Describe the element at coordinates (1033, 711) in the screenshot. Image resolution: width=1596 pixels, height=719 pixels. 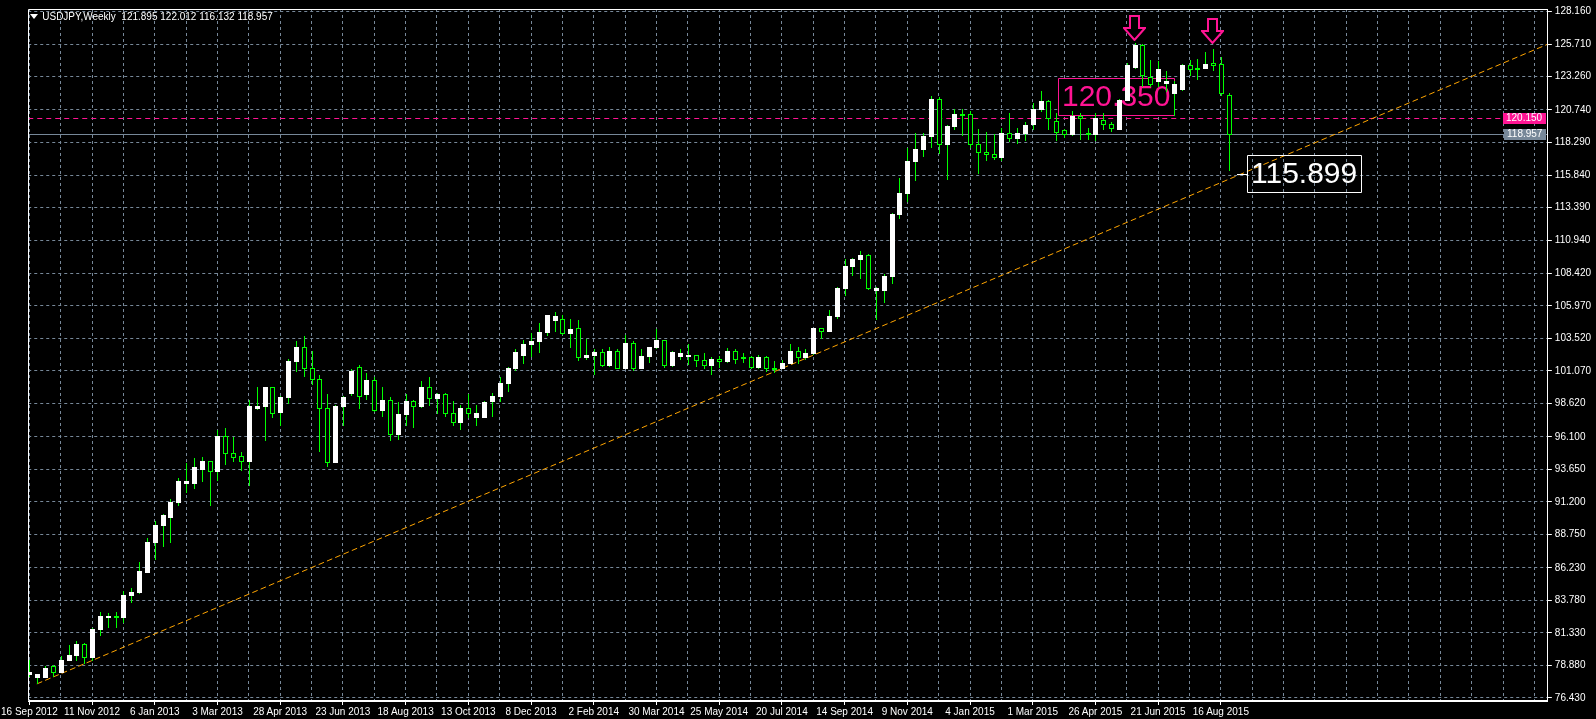
I see `x-tick-label: 1 Mar 2015` at that location.